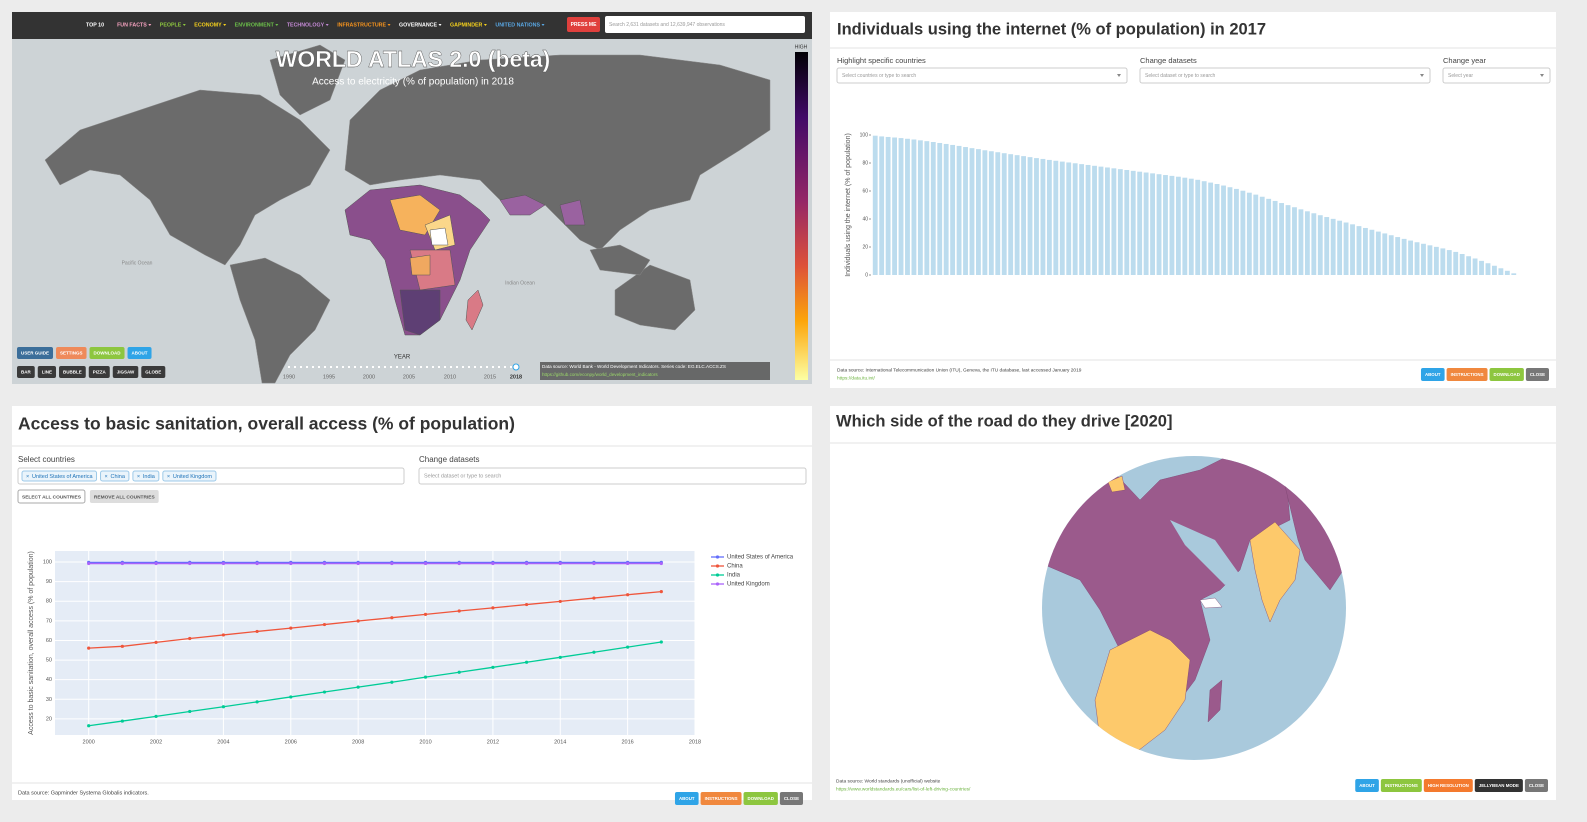  Describe the element at coordinates (516, 367) in the screenshot. I see `year-handle` at that location.